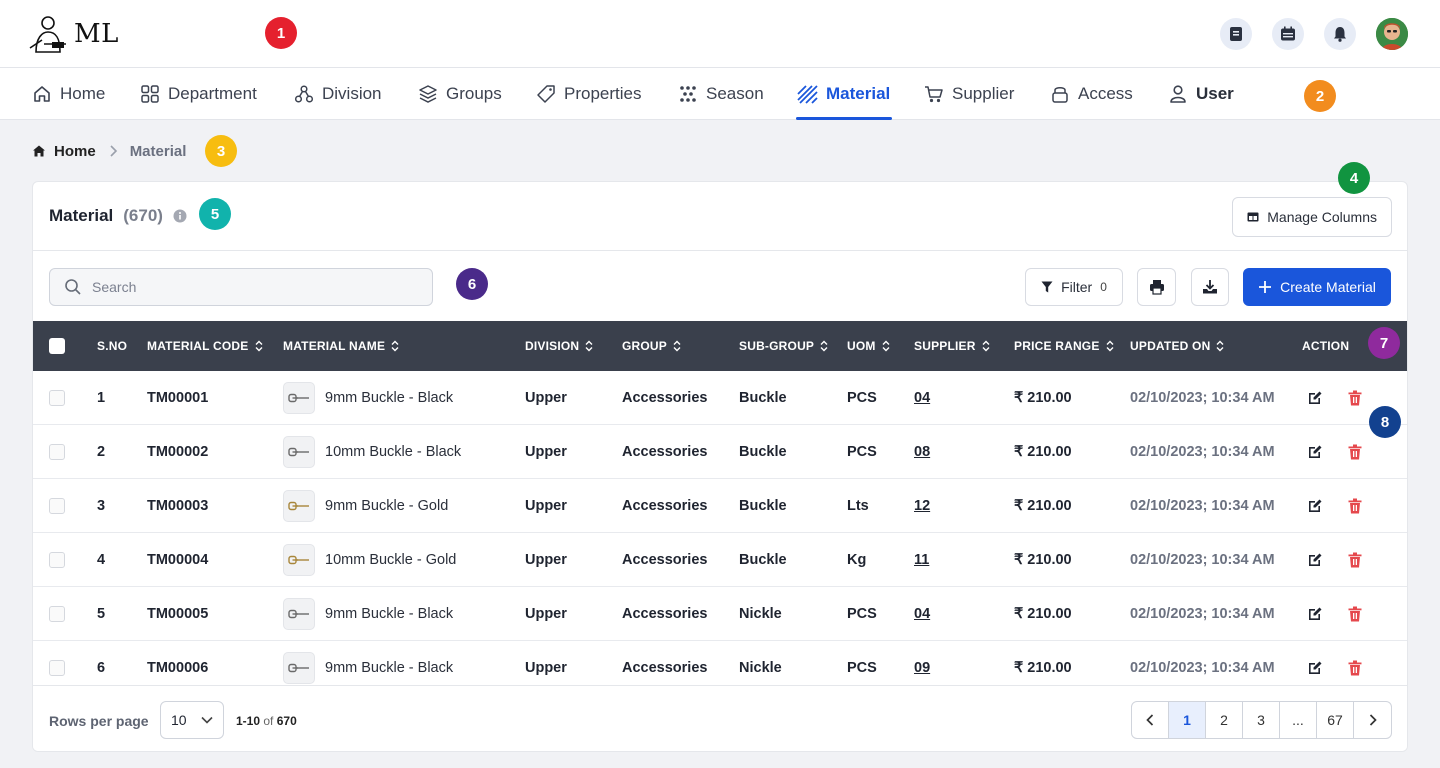  Describe the element at coordinates (101, 614) in the screenshot. I see `cell-sno: 5` at that location.